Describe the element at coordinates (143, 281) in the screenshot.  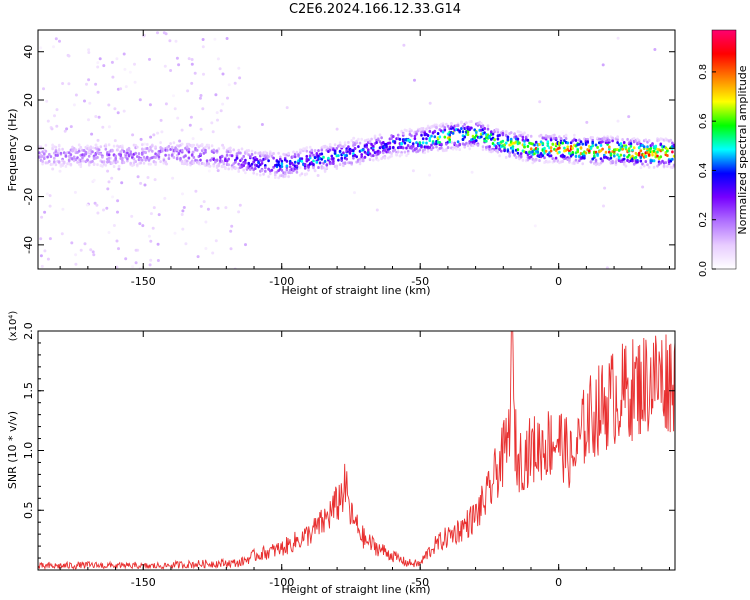
I see `x-tick-label: -150` at that location.